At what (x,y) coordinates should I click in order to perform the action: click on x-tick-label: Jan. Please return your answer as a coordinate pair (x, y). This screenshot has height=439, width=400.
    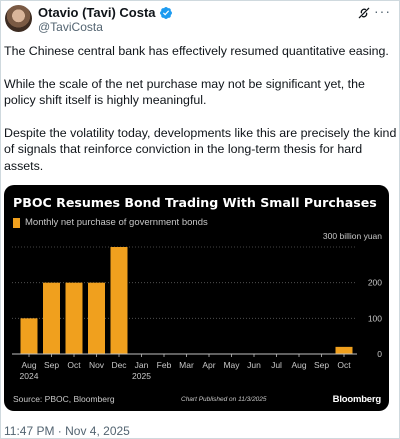
    Looking at the image, I should click on (142, 365).